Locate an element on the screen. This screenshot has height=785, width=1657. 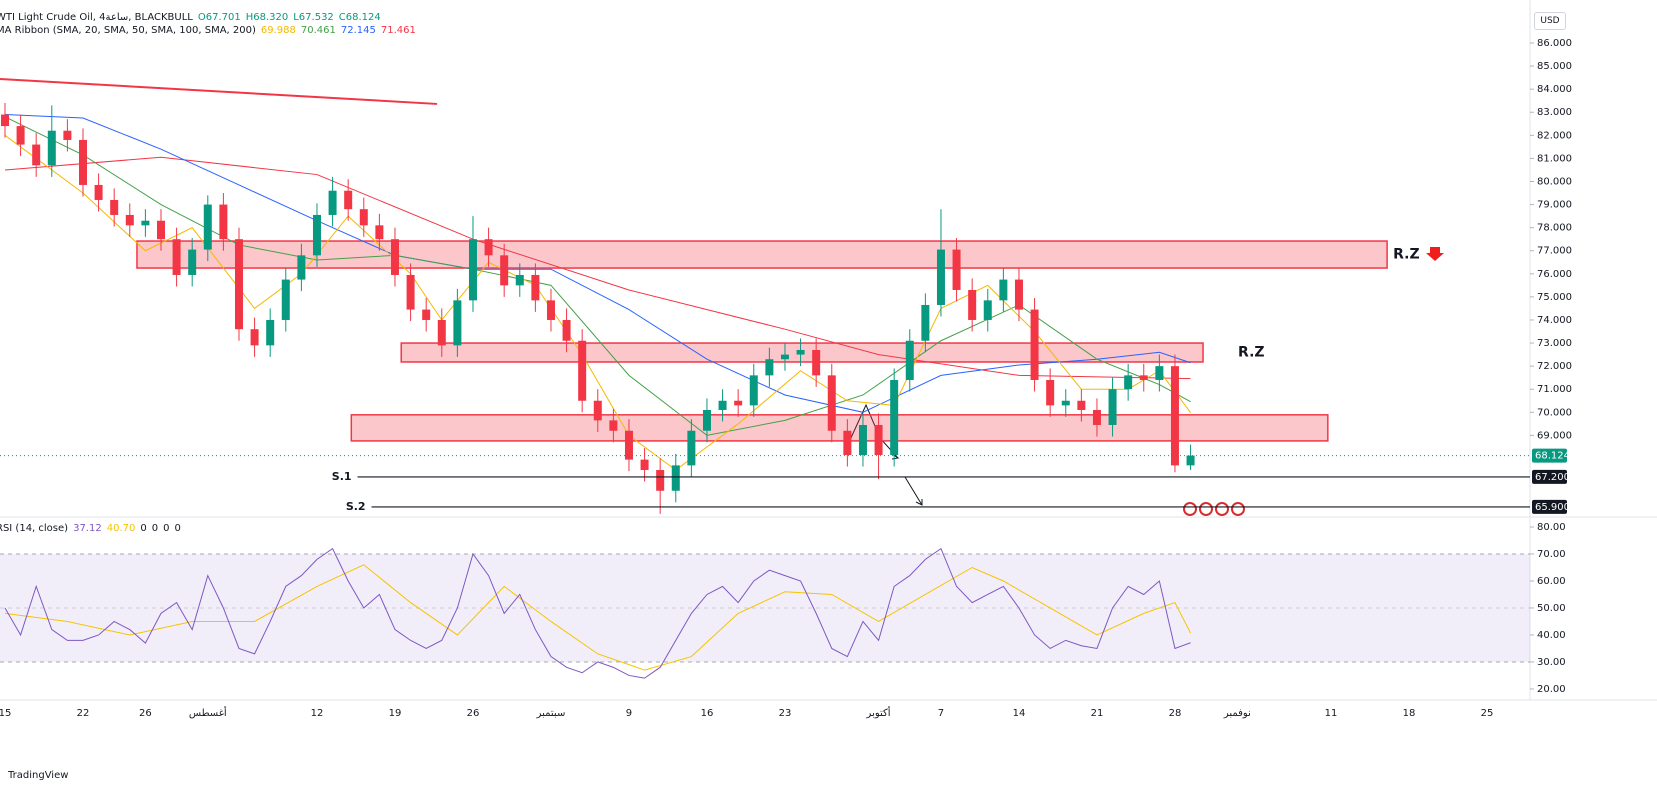
y-tick-label: 80.00 is located at coordinates (1551, 527).